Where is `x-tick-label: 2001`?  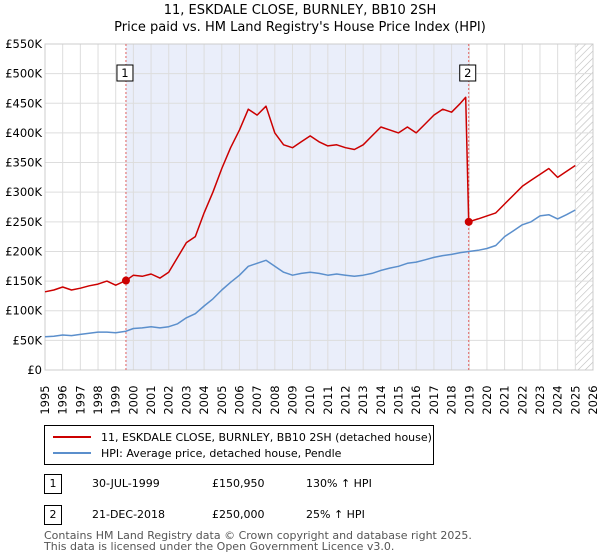
x-tick-label: 2001 is located at coordinates (151, 399).